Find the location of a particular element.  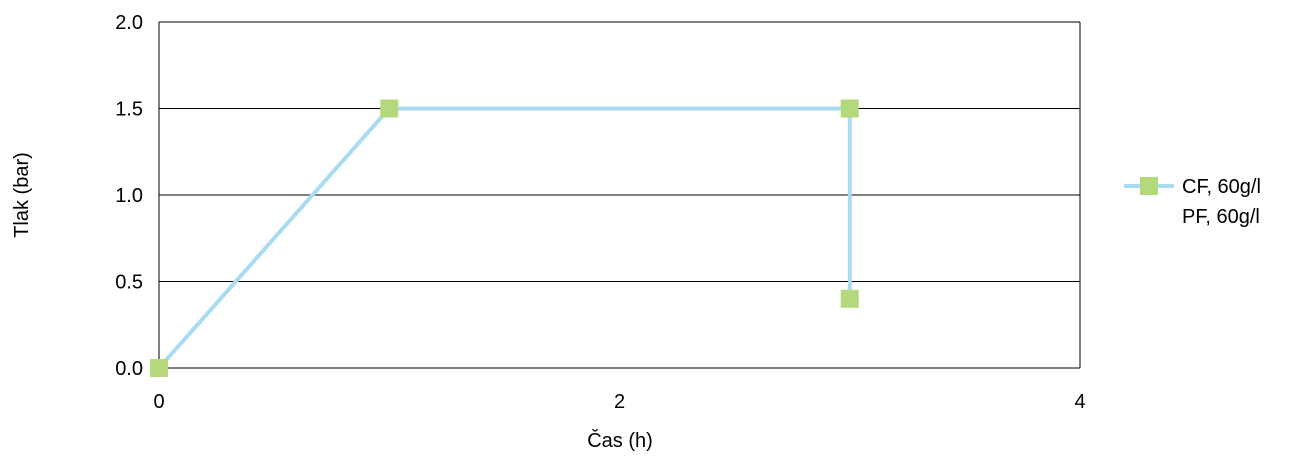

y-tick-label: 1.5 is located at coordinates (129, 110).